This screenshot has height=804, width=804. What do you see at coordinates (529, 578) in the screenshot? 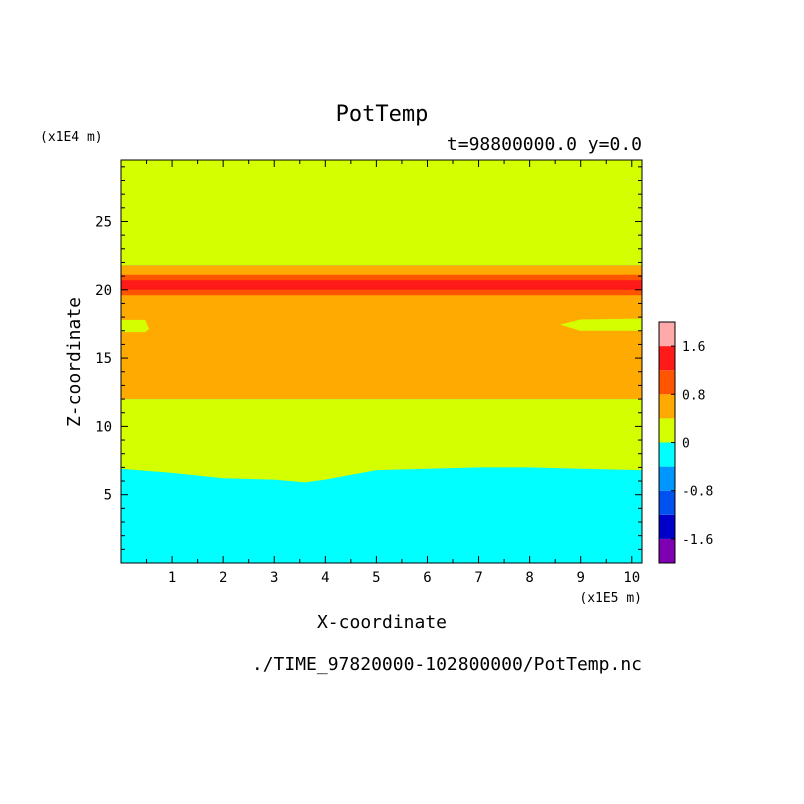
I see `x-tick-label: 8` at bounding box center [529, 578].